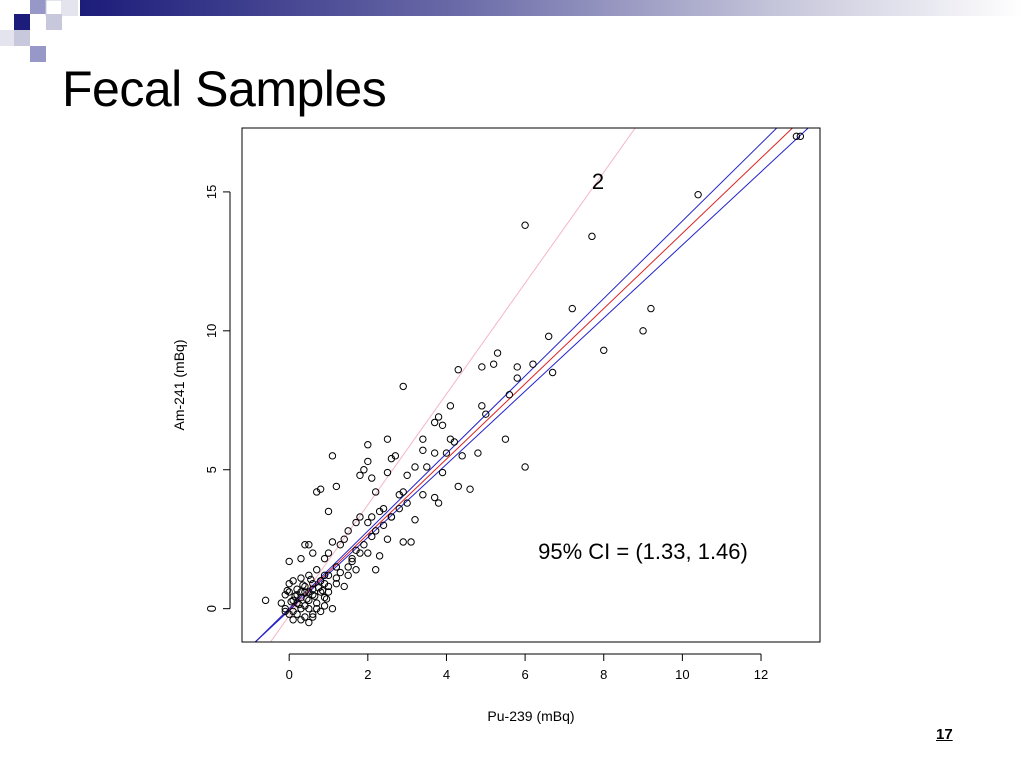 The height and width of the screenshot is (768, 1024). What do you see at coordinates (598, 181) in the screenshot?
I see `annotation-label-2: 2` at bounding box center [598, 181].